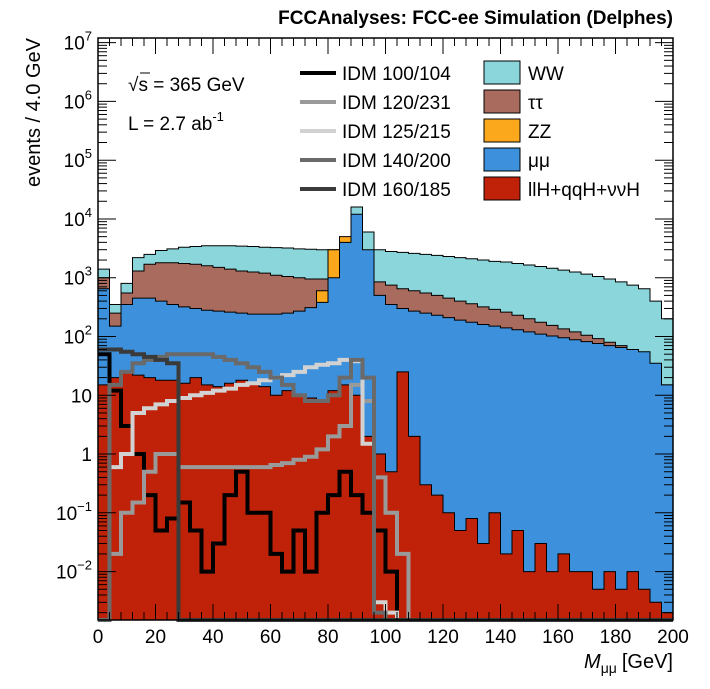 This screenshot has width=710, height=689. What do you see at coordinates (673, 637) in the screenshot?
I see `x-tick-label: 200` at bounding box center [673, 637].